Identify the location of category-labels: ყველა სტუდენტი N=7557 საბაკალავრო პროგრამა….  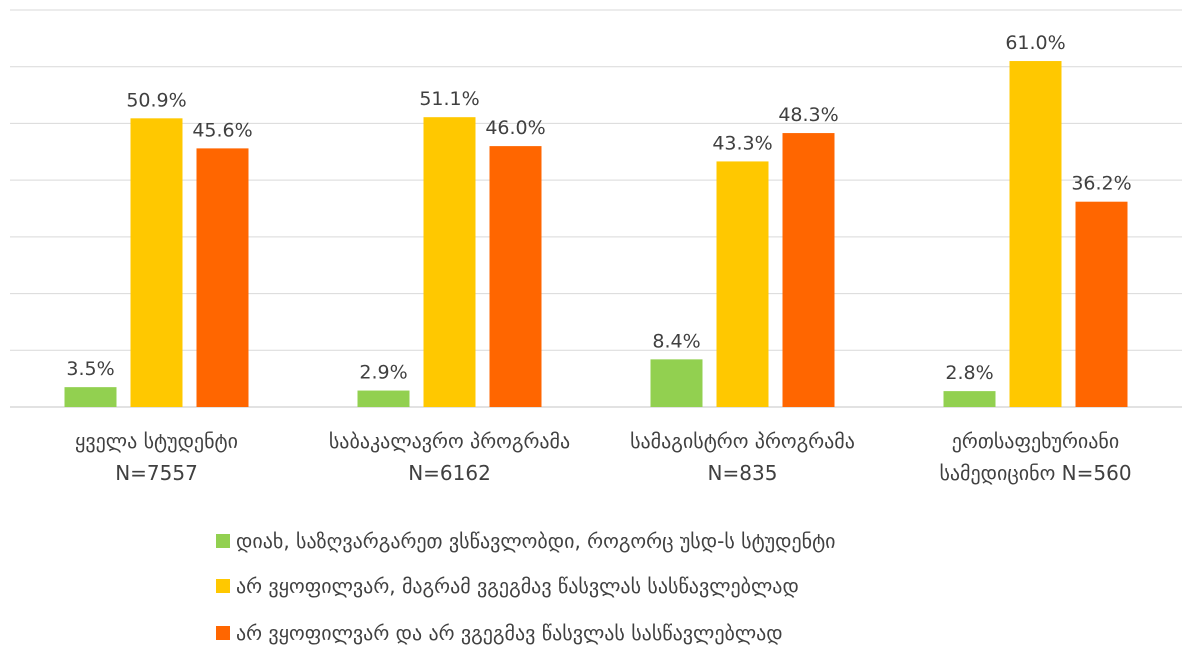
(603, 457).